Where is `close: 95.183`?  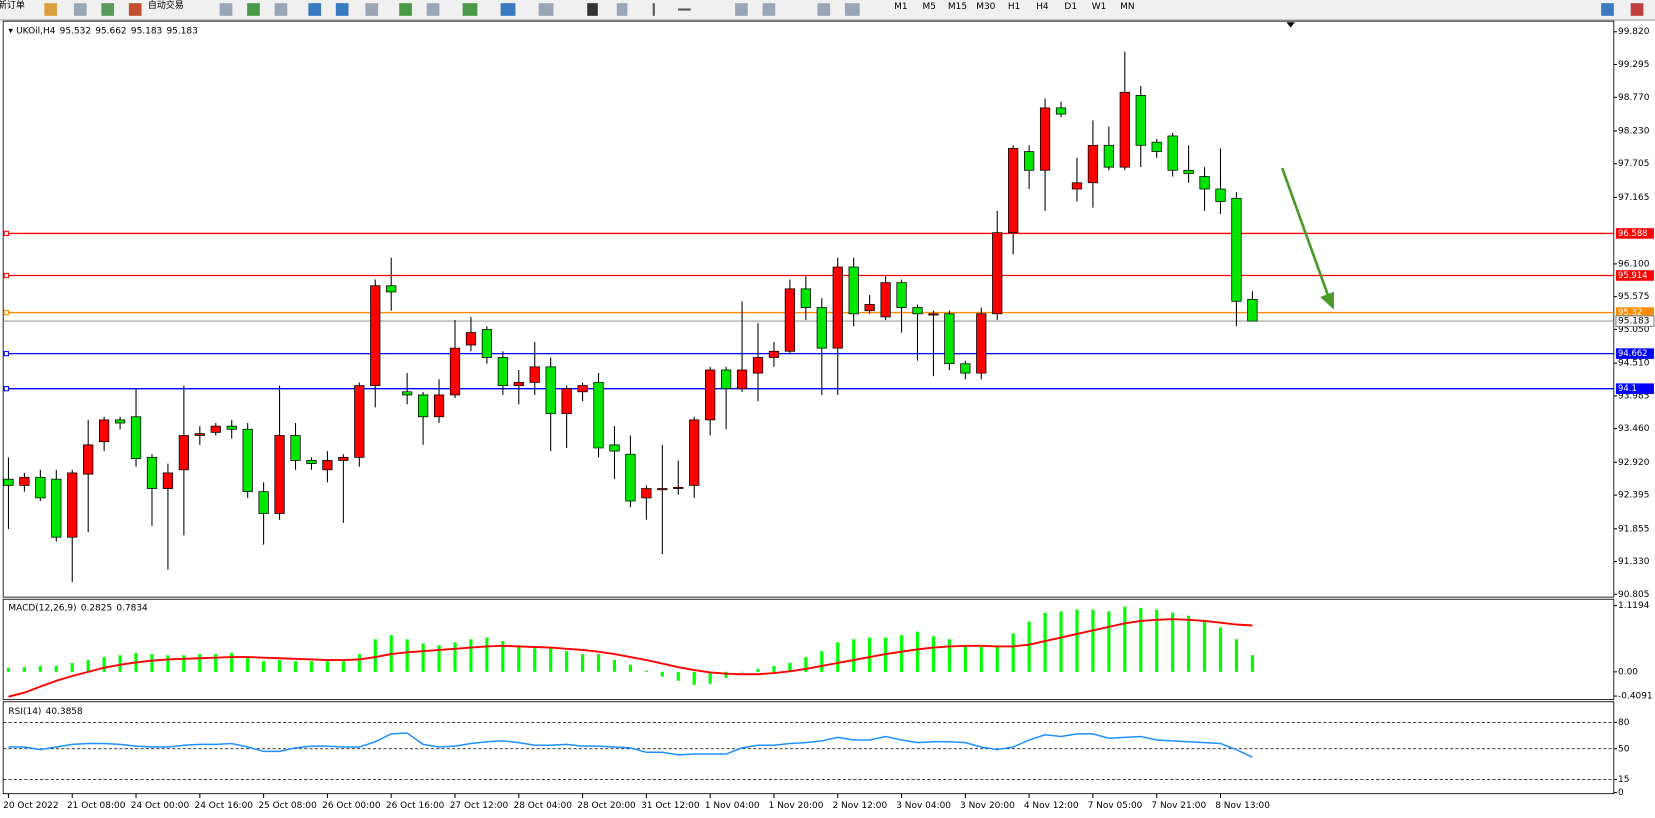 close: 95.183 is located at coordinates (181, 31).